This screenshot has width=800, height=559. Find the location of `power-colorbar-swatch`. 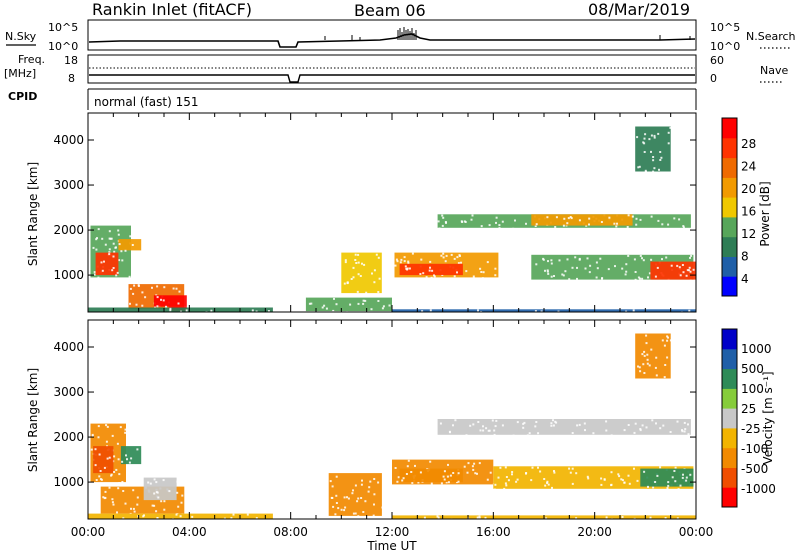

power-colorbar-swatch is located at coordinates (729, 246).